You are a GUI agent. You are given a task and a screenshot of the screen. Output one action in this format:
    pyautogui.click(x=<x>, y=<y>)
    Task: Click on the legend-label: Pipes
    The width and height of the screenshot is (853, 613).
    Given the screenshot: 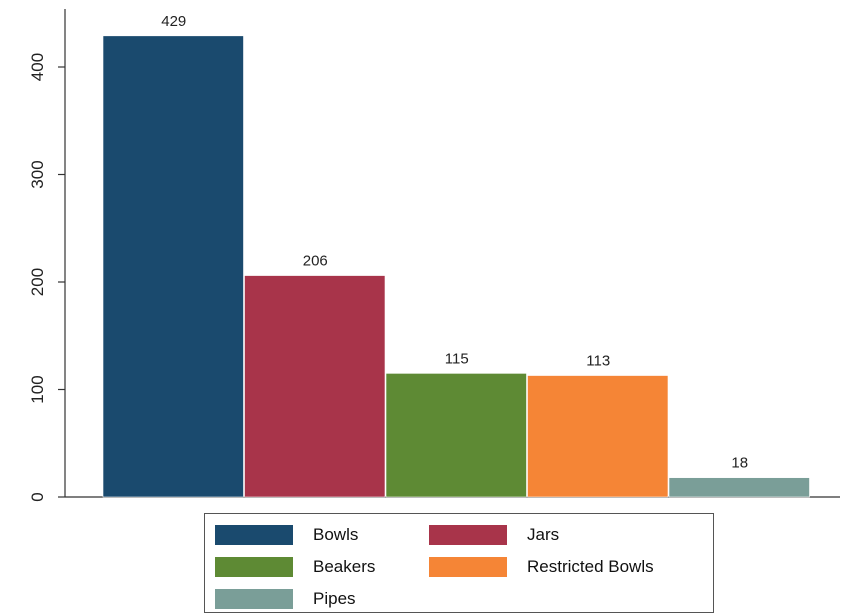 What is the action you would take?
    pyautogui.click(x=334, y=598)
    